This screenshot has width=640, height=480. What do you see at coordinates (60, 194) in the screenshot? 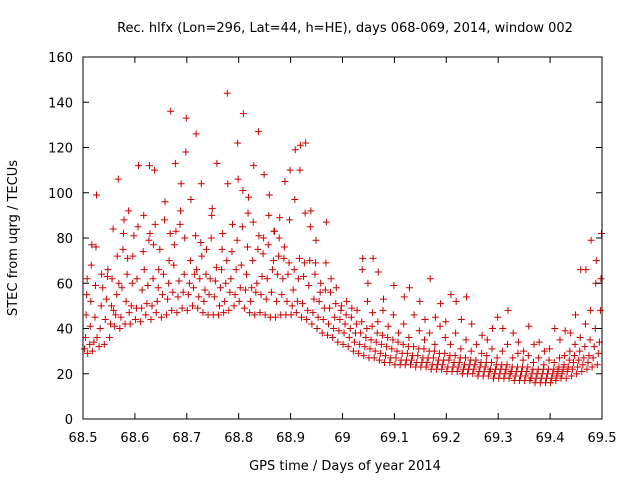
I see `y-tick-label: 100` at bounding box center [60, 194].